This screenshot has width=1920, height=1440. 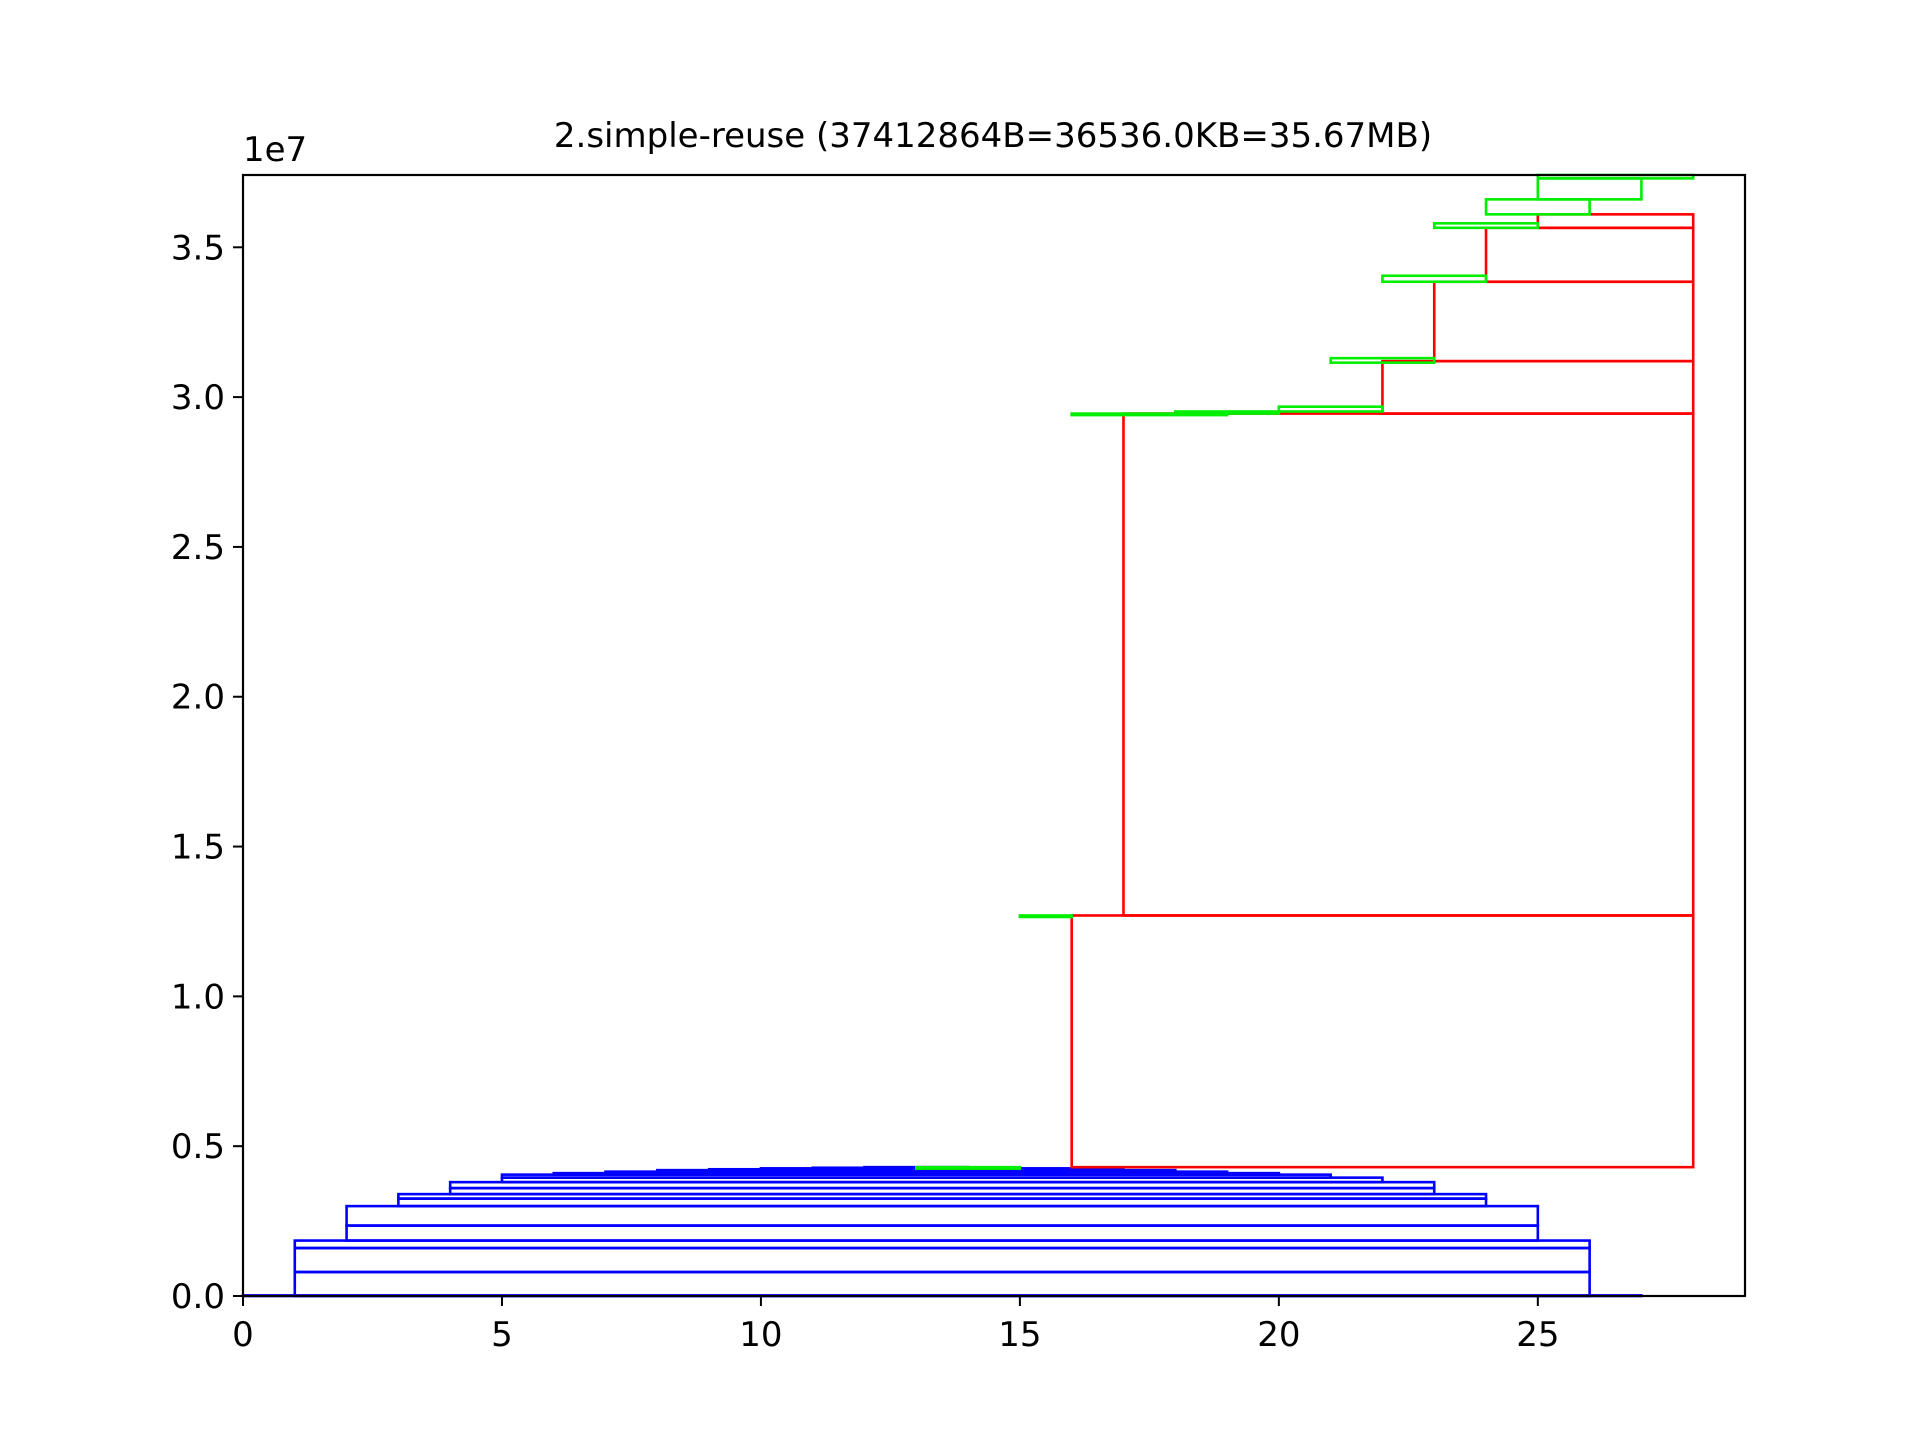 What do you see at coordinates (207, 772) in the screenshot?
I see `y-axis: 0.0 0.5 1.0 1.5 2.0 2.5 3.0 3.5` at bounding box center [207, 772].